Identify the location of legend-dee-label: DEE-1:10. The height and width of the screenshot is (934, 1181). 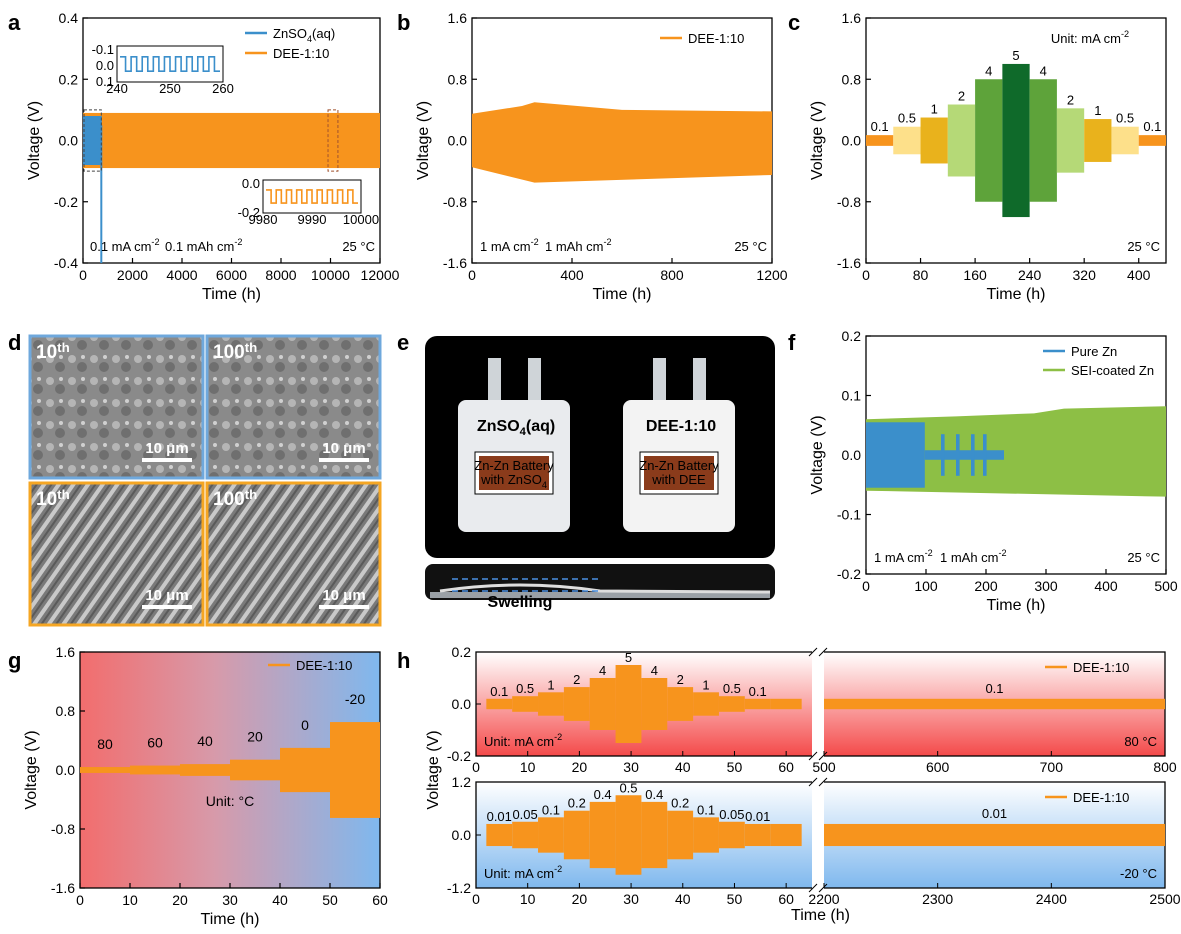
(1101, 797).